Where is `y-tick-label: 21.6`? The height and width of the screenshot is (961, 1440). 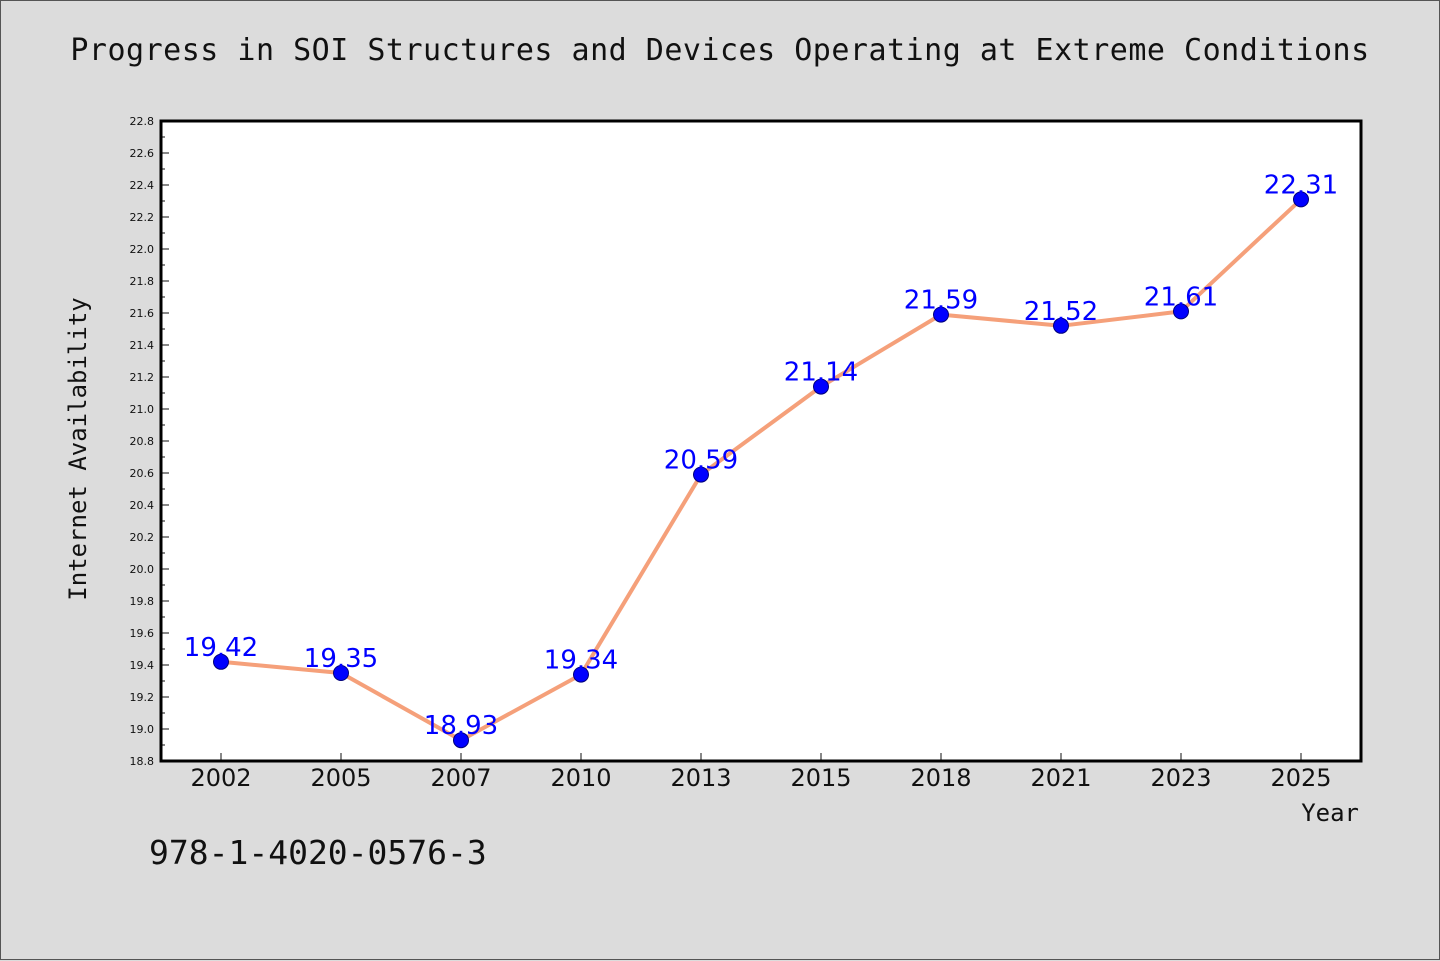
y-tick-label: 21.6 is located at coordinates (142, 313).